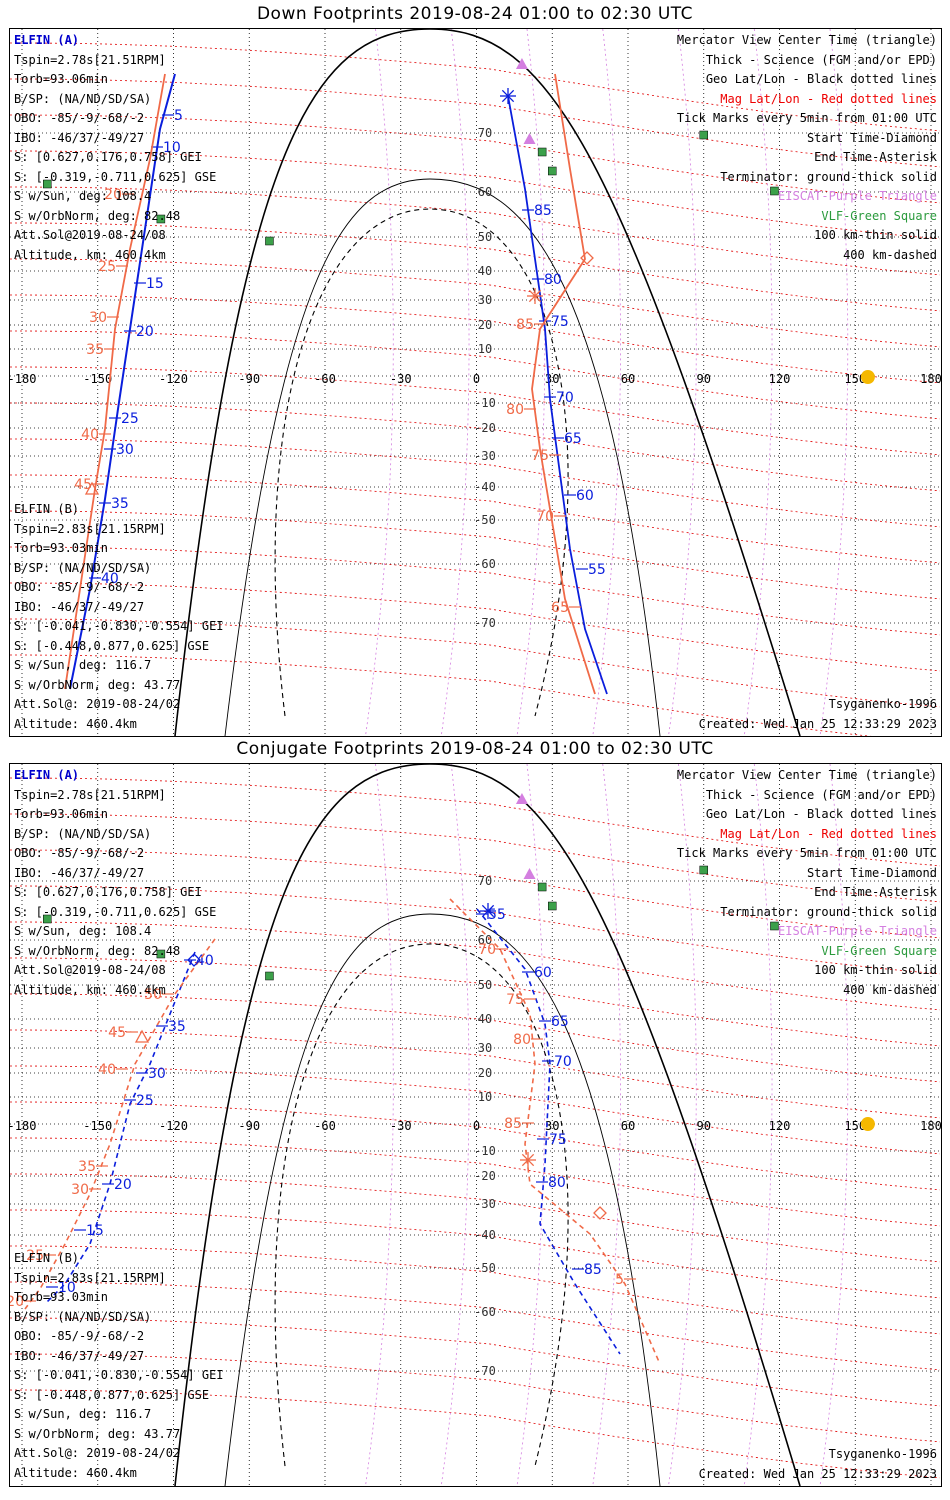 The width and height of the screenshot is (950, 1500). What do you see at coordinates (142, 1036) in the screenshot?
I see `elfin-b-center-triangle-icon` at bounding box center [142, 1036].